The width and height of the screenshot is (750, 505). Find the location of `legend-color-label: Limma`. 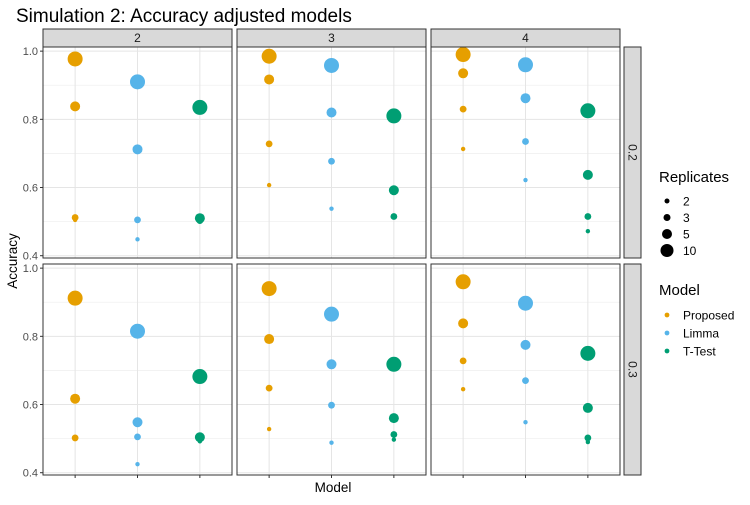

legend-color-label: Limma is located at coordinates (701, 334).